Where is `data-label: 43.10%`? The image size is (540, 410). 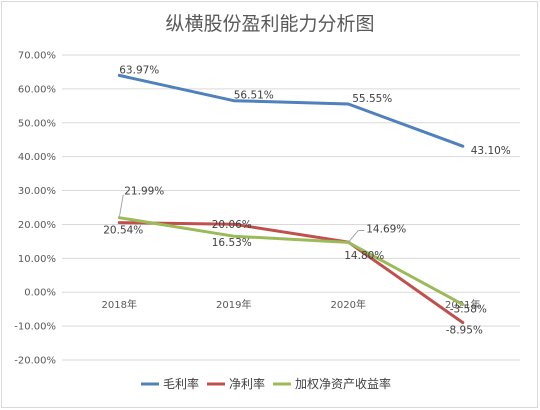
data-label: 43.10% is located at coordinates (491, 151).